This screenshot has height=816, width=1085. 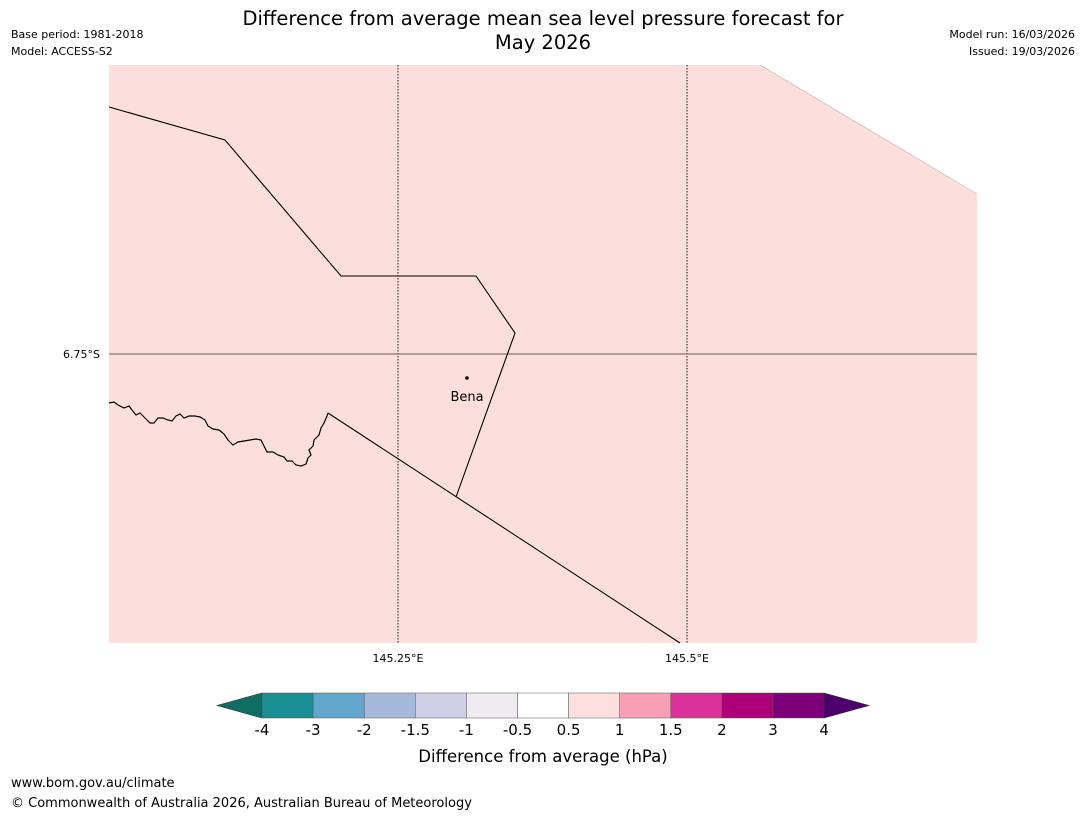 What do you see at coordinates (847, 705) in the screenshot?
I see `colorbar-arrow-high` at bounding box center [847, 705].